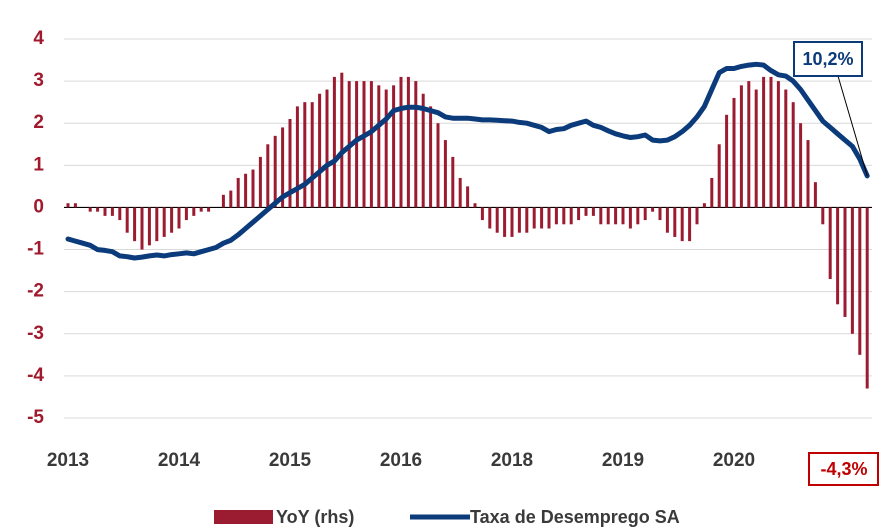 The height and width of the screenshot is (527, 881). I want to click on y-tick-label: -2, so click(35, 291).